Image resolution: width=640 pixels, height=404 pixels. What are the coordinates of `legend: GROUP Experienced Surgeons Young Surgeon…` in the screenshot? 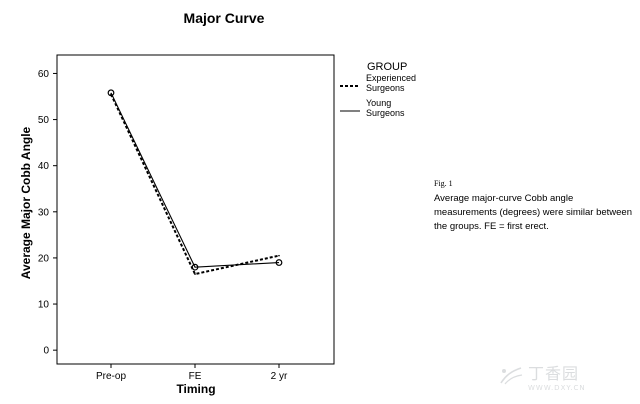 It's located at (379, 89).